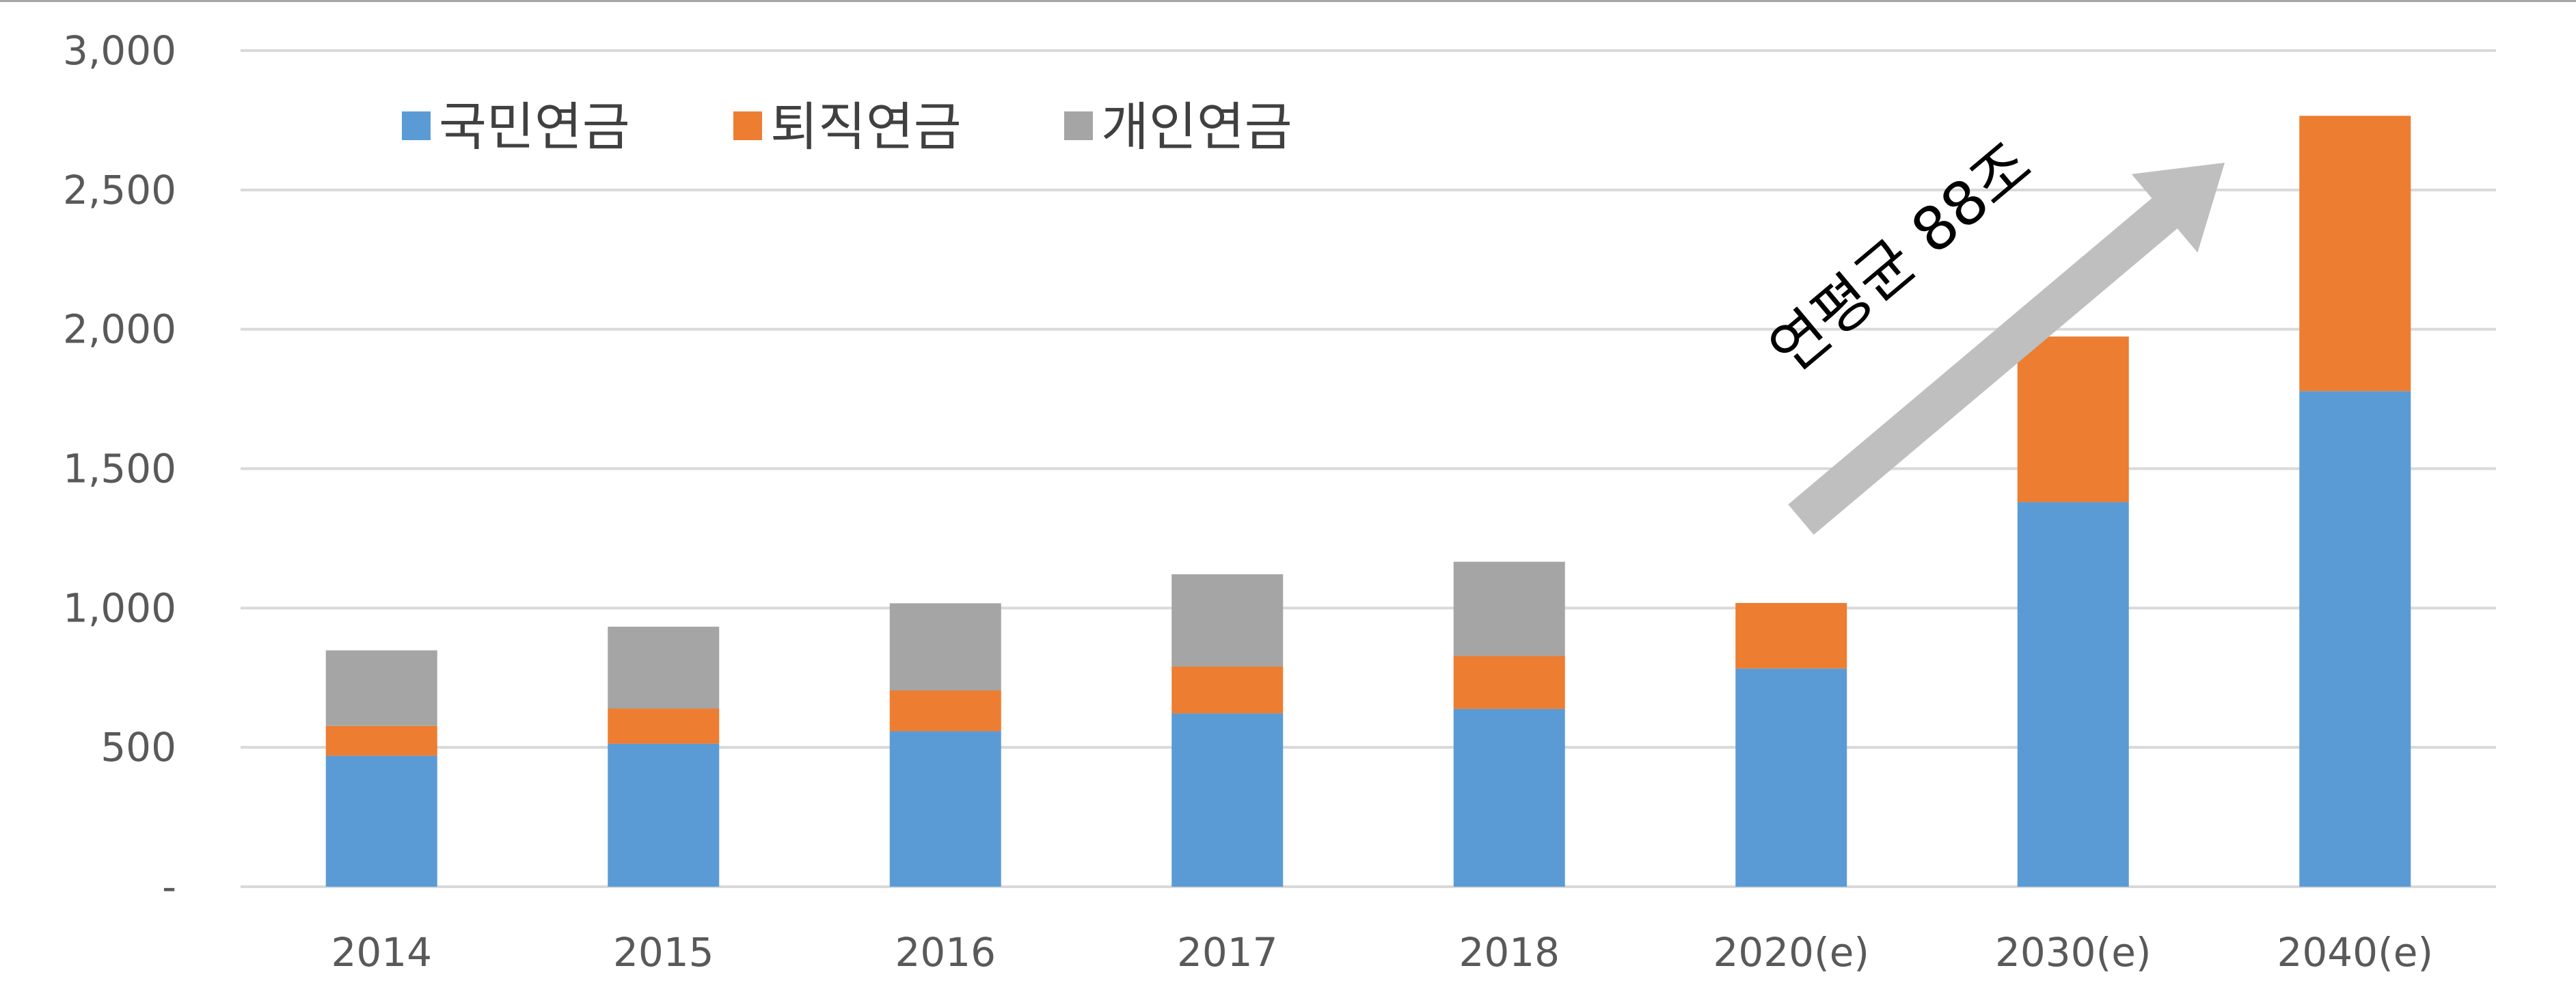 This screenshot has height=992, width=2576. I want to click on legend-label: 국민연금, so click(534, 126).